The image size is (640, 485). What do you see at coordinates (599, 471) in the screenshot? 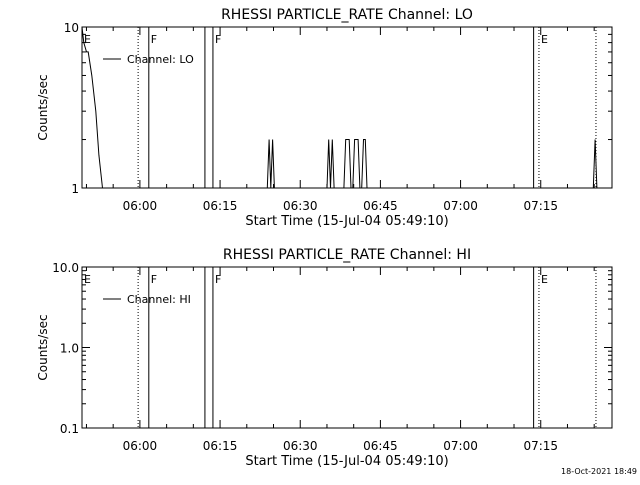
I see `timestamp: 18-Oct-2021 18:49` at bounding box center [599, 471].